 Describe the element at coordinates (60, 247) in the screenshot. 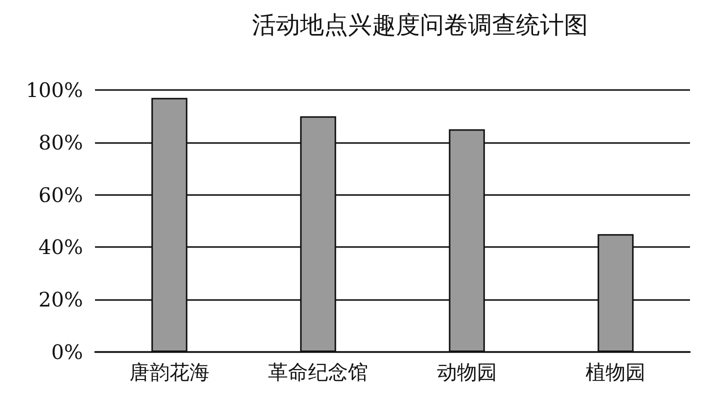

I see `y-tick-label: 40%` at that location.